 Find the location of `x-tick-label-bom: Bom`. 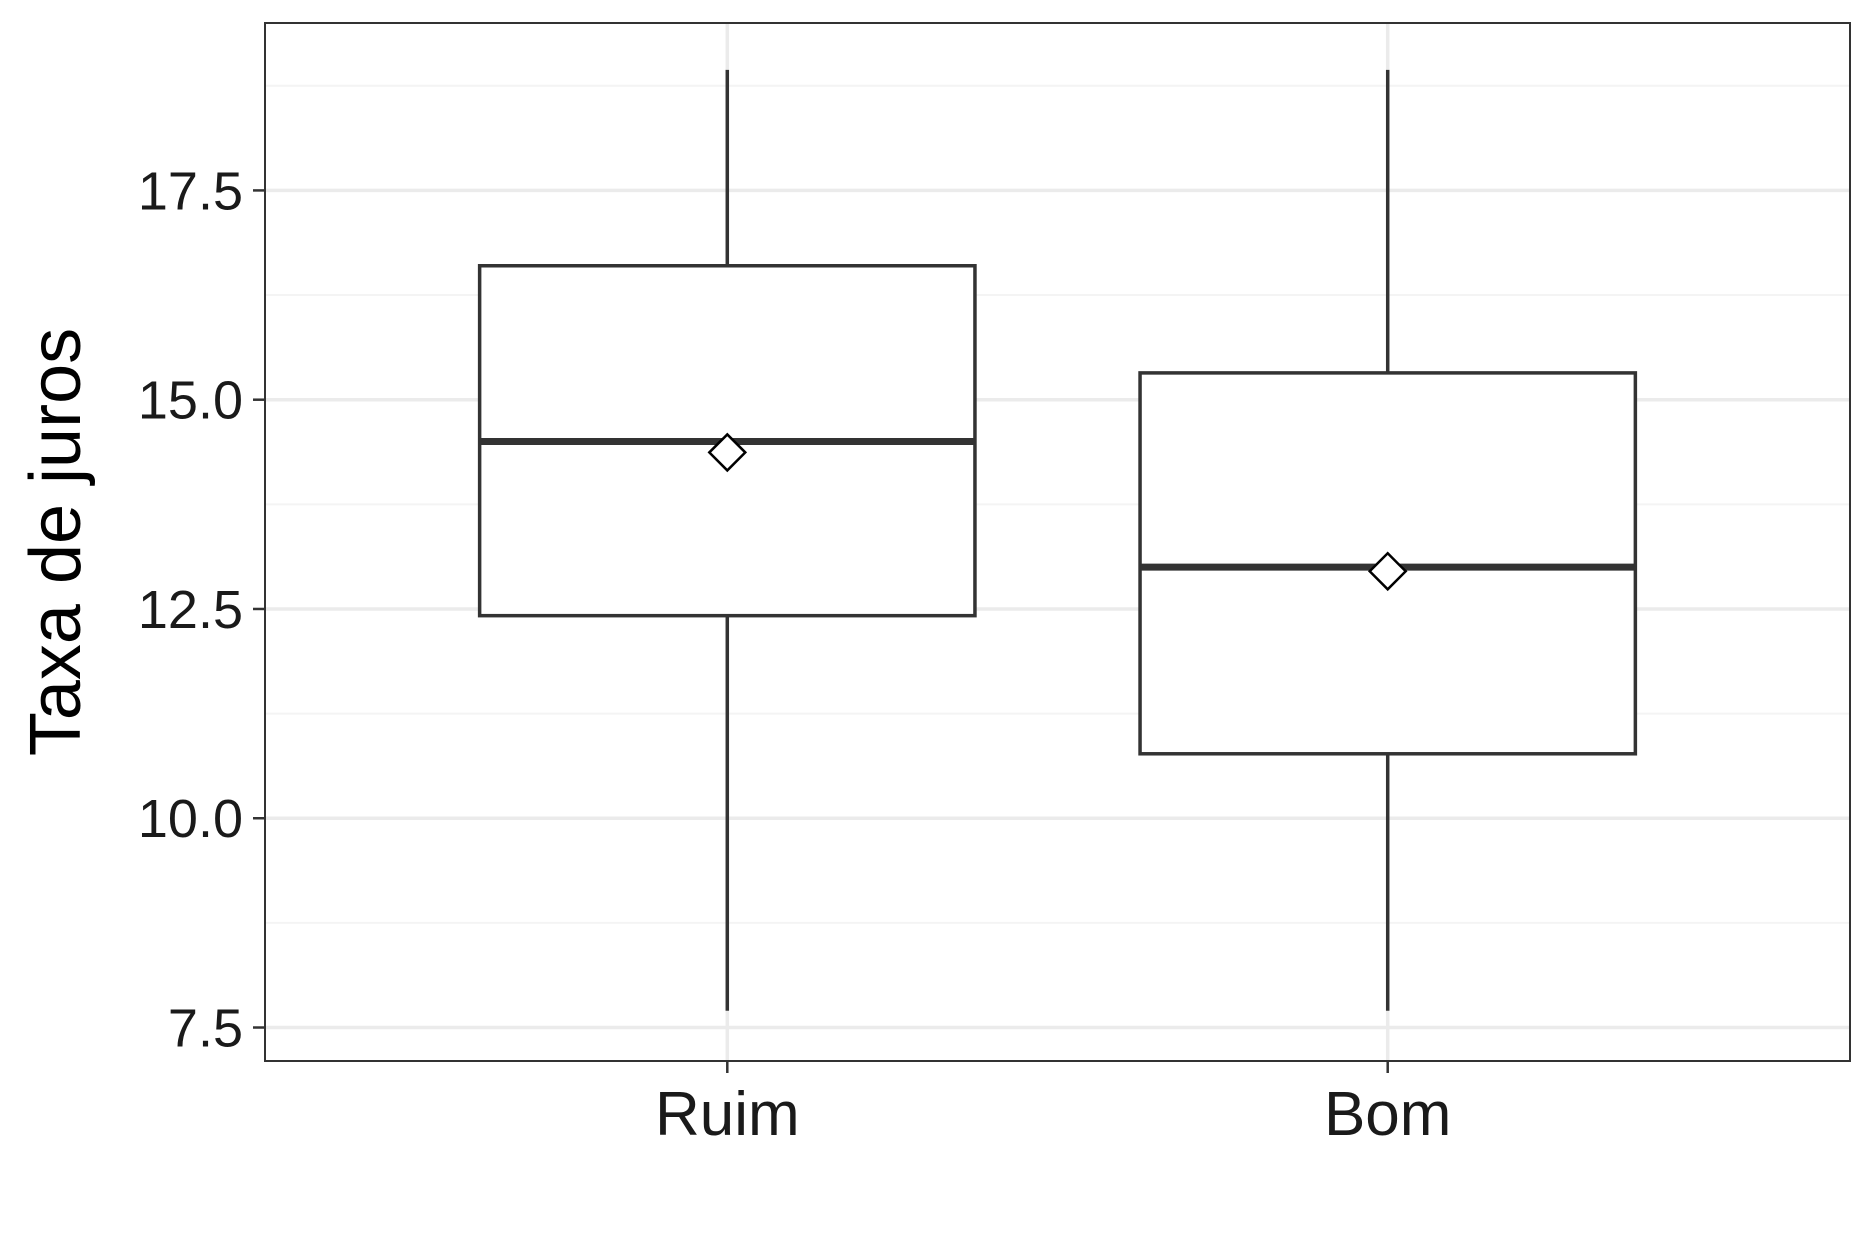

x-tick-label-bom: Bom is located at coordinates (1387, 1114).